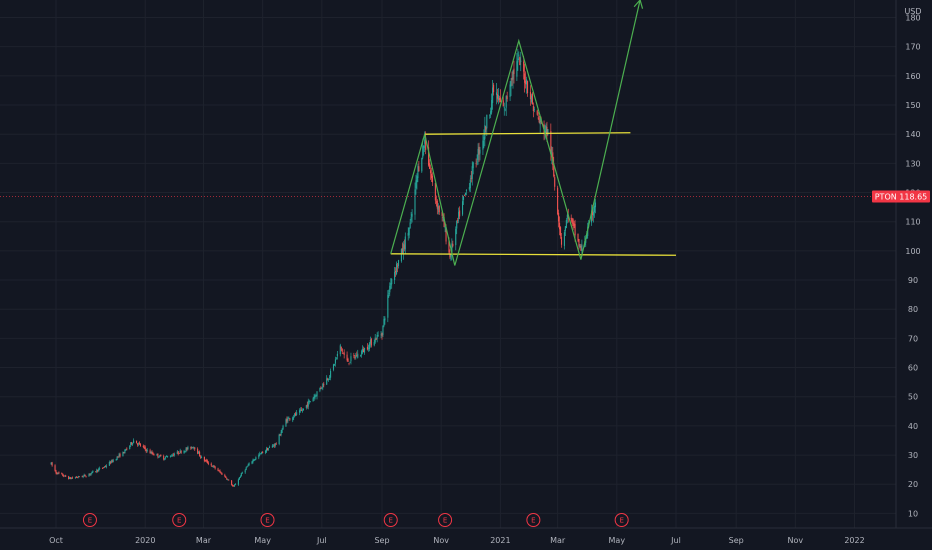 The width and height of the screenshot is (932, 550). I want to click on y-tick-label: 100, so click(912, 251).